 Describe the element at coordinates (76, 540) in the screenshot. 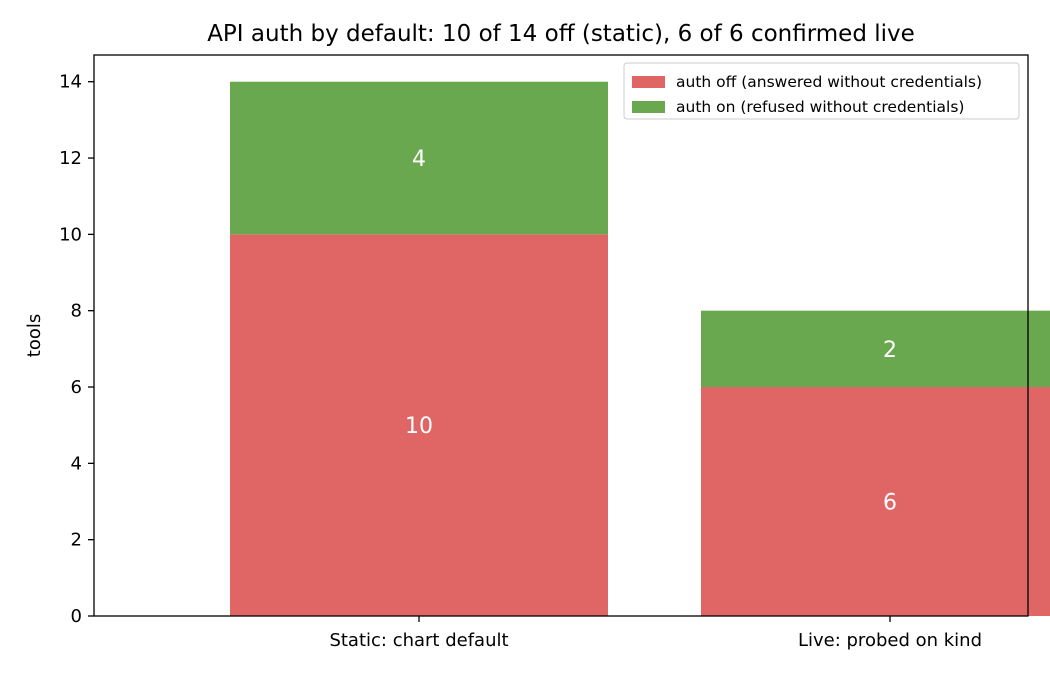

I see `y-tick-label: 2` at that location.